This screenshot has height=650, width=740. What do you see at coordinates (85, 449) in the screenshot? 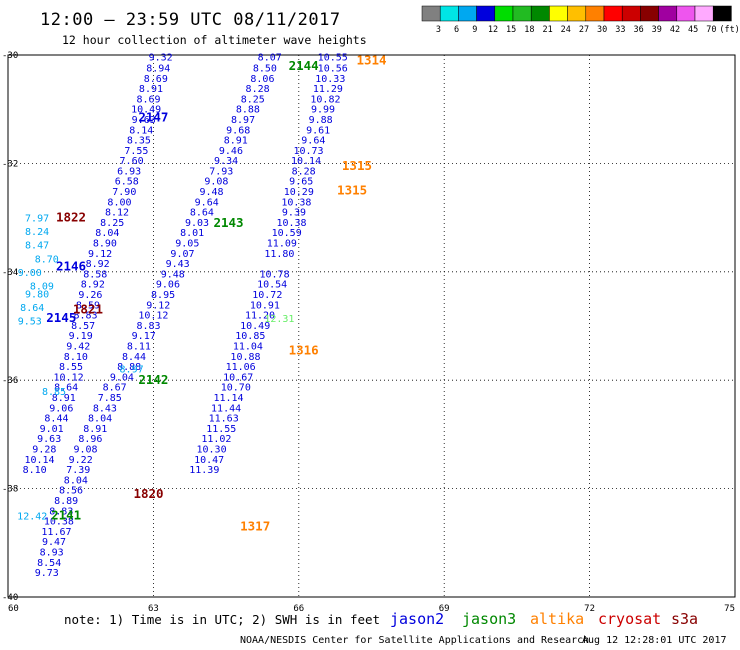
I see `wave-height-value: 9.08` at bounding box center [85, 449].